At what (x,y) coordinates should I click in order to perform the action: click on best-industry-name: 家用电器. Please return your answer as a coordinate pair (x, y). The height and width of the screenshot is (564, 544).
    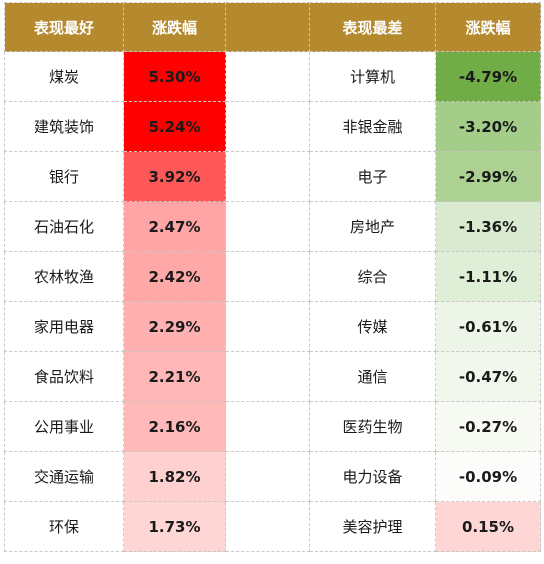
    Looking at the image, I should click on (64, 326).